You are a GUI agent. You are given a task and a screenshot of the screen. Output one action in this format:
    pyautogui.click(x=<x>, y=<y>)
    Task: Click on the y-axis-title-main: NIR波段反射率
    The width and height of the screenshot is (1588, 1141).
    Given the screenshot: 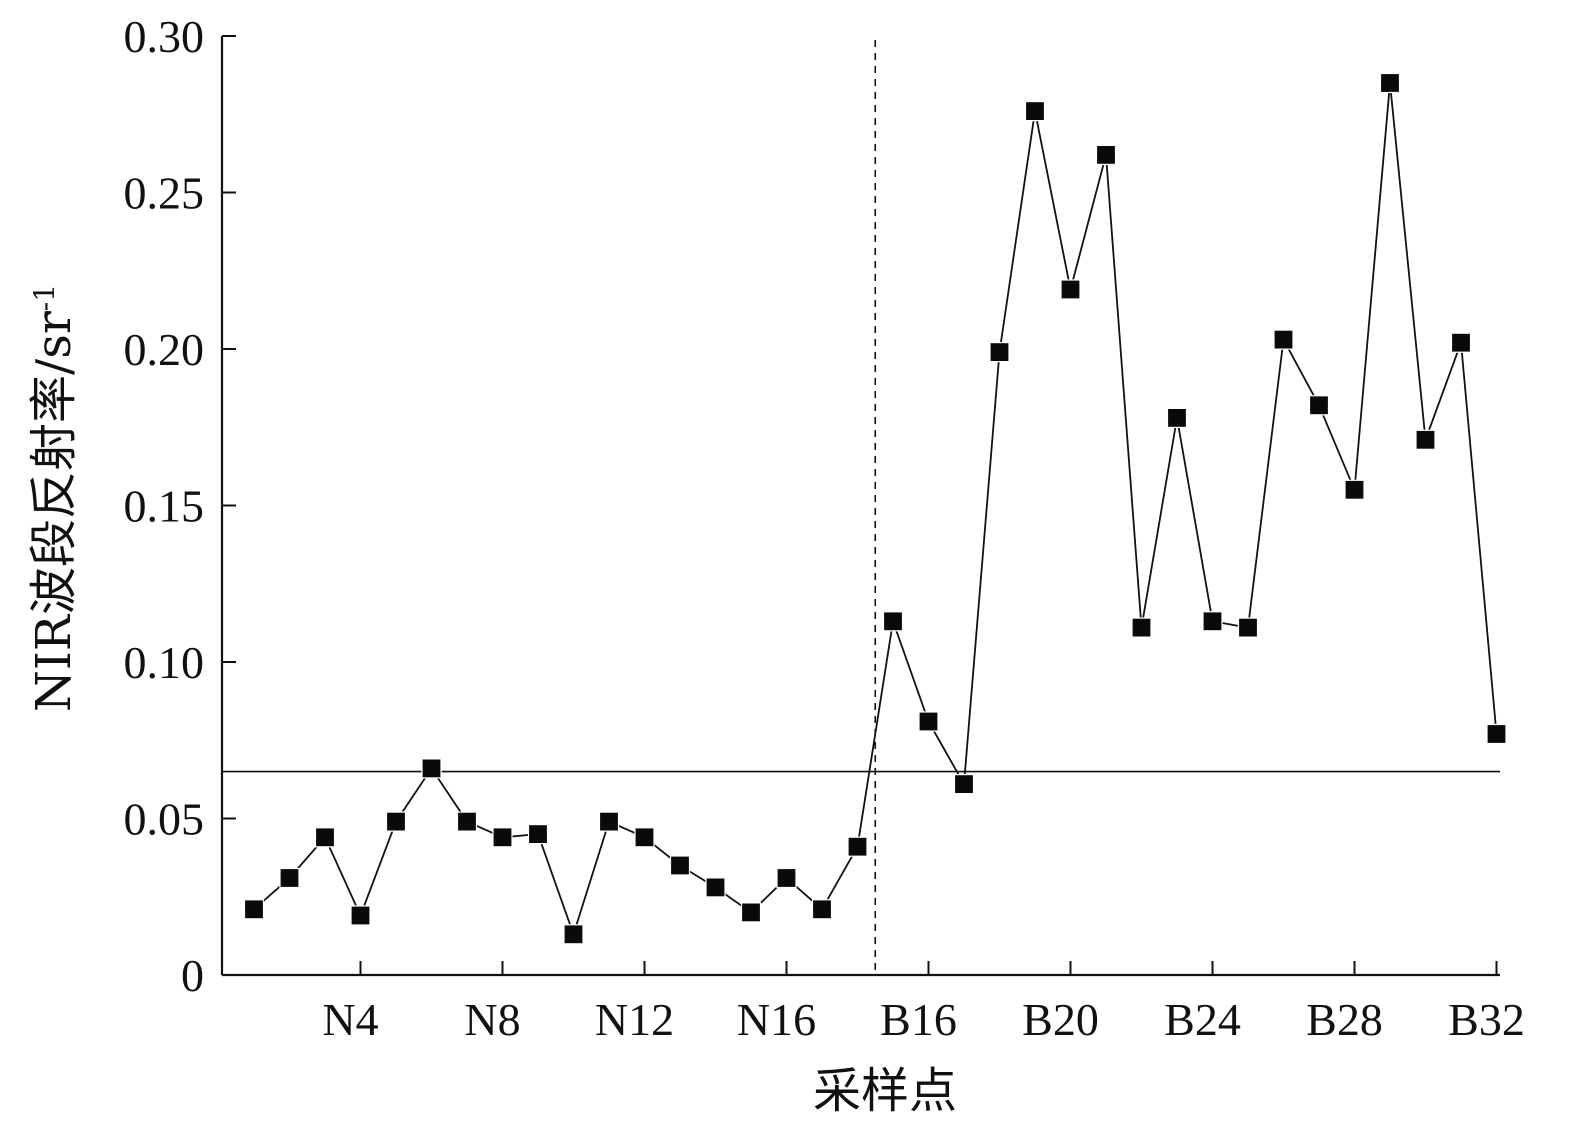 What is the action you would take?
    pyautogui.click(x=54, y=543)
    